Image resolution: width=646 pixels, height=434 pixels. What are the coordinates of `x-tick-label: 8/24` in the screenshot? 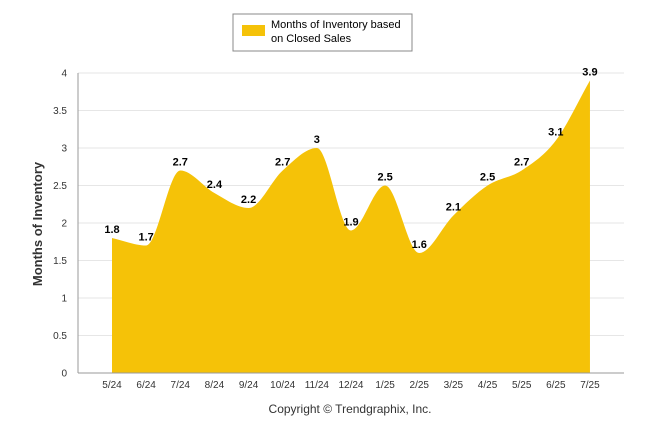 It's located at (215, 385).